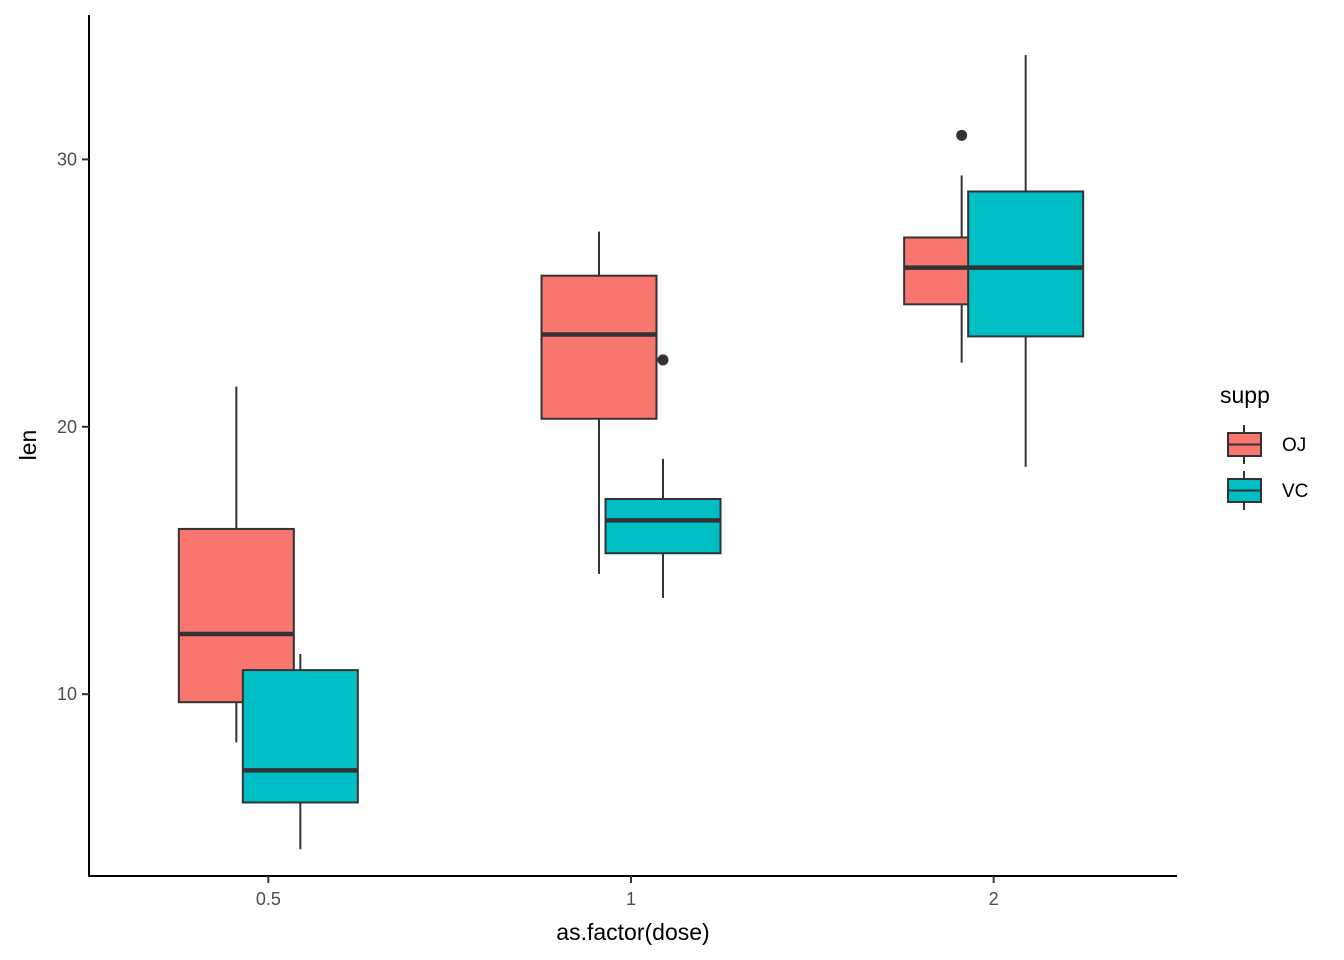  I want to click on x-tick-label: 0.5, so click(268, 899).